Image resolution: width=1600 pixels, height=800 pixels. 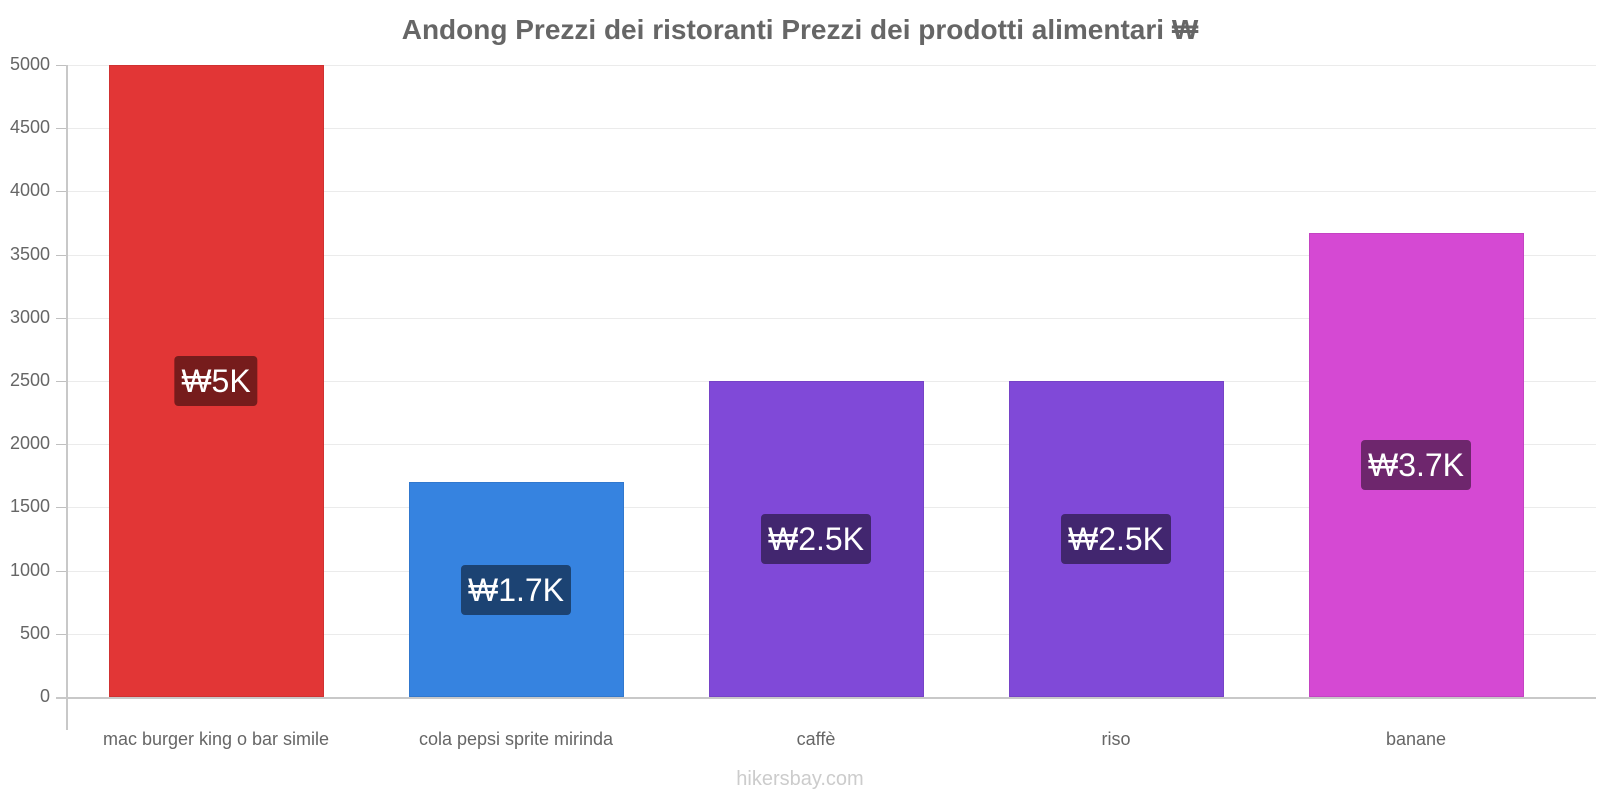 I want to click on y-tick-label: 1500, so click(x=29, y=506).